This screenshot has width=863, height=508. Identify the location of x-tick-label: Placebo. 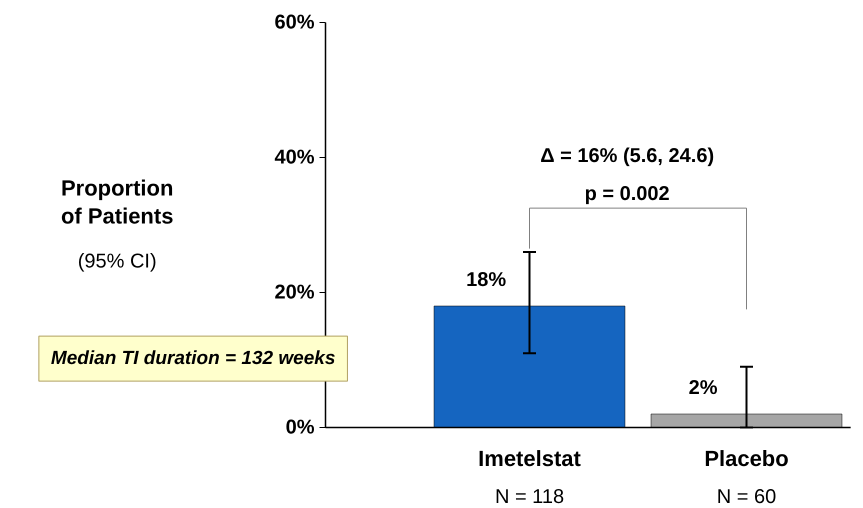
(746, 459).